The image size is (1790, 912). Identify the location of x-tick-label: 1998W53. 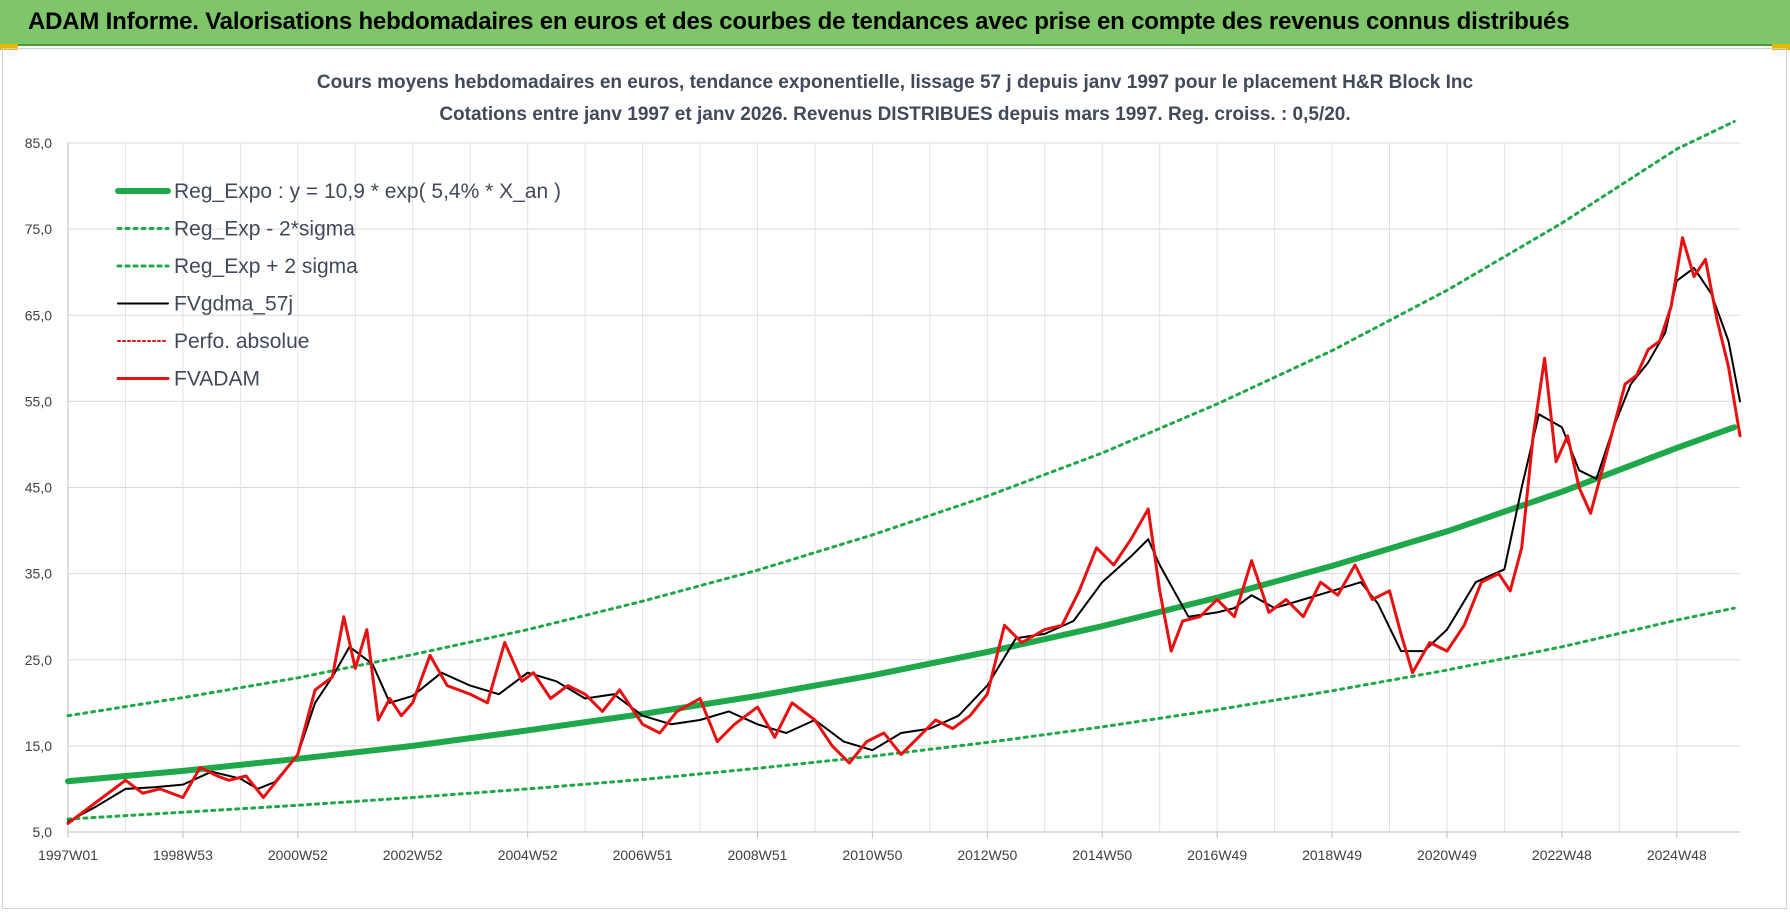
(183, 855).